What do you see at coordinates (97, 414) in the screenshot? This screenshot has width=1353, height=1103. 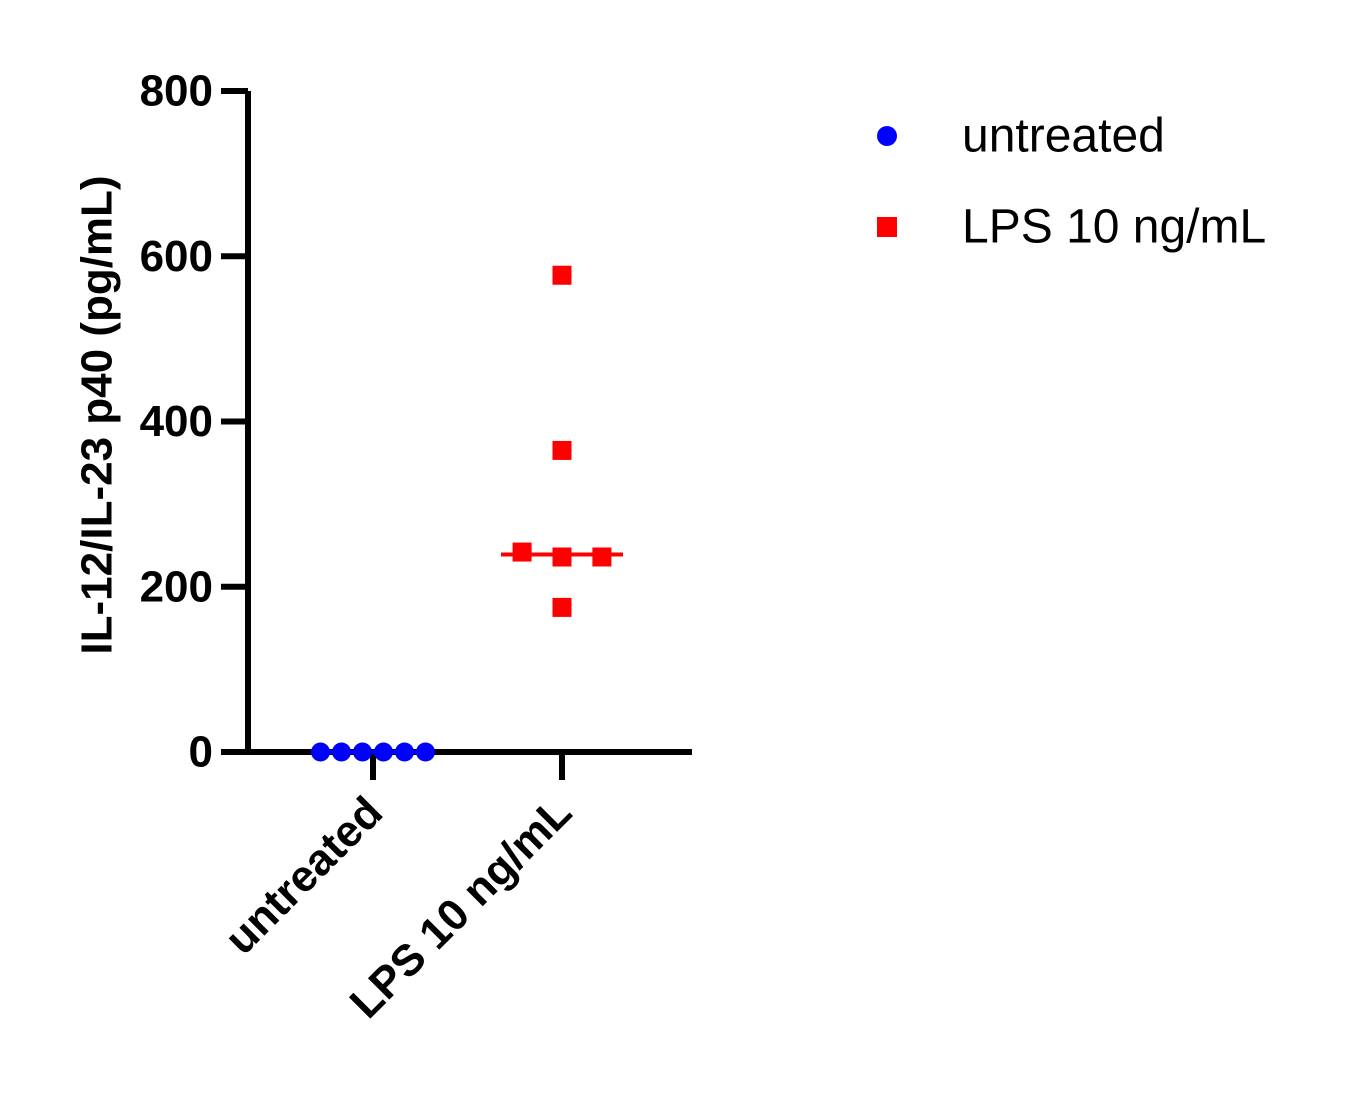 I see `y-axis-label: IL-12/IL-23 p40 (pg/mL)` at bounding box center [97, 414].